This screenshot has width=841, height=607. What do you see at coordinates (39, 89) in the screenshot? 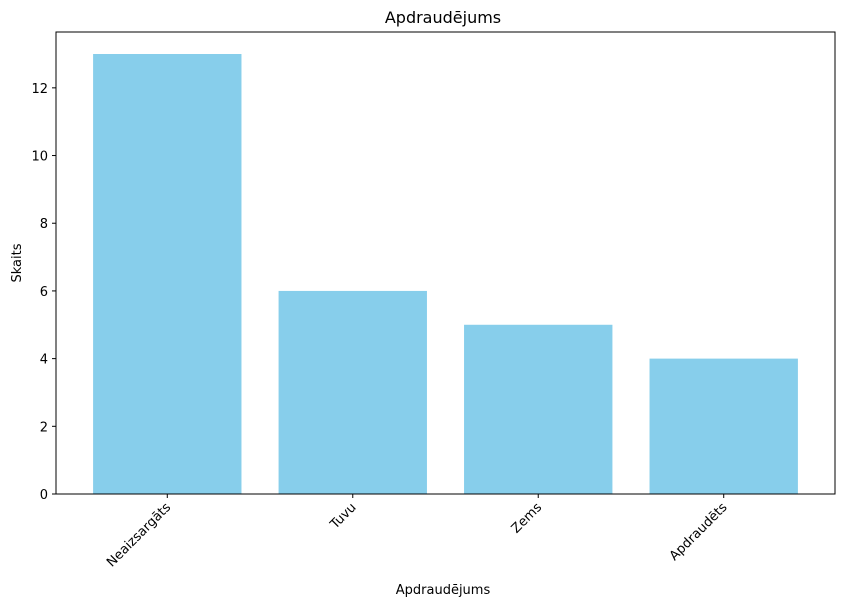
I see `y-tick-label-6: 12` at bounding box center [39, 89].